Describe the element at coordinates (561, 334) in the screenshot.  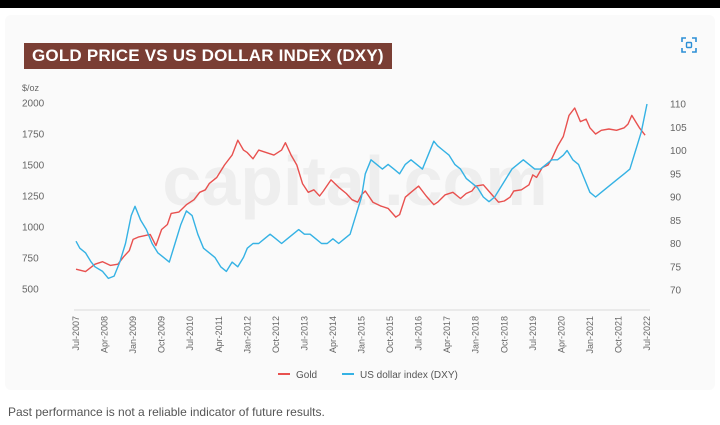
I see `x-tick-label: Apr-2020` at that location.